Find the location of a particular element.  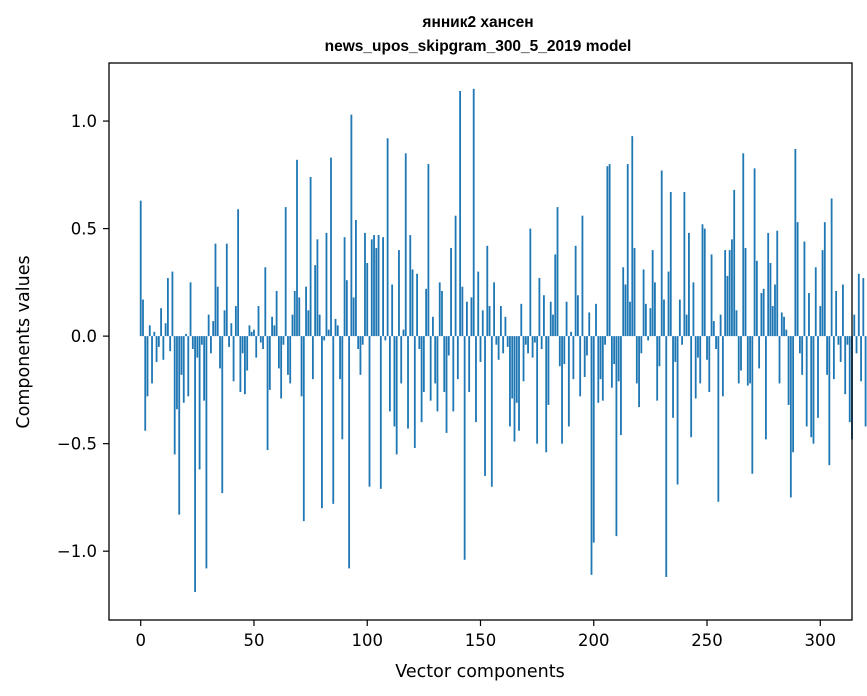

y-tick-label: −0.5 is located at coordinates (77, 444).